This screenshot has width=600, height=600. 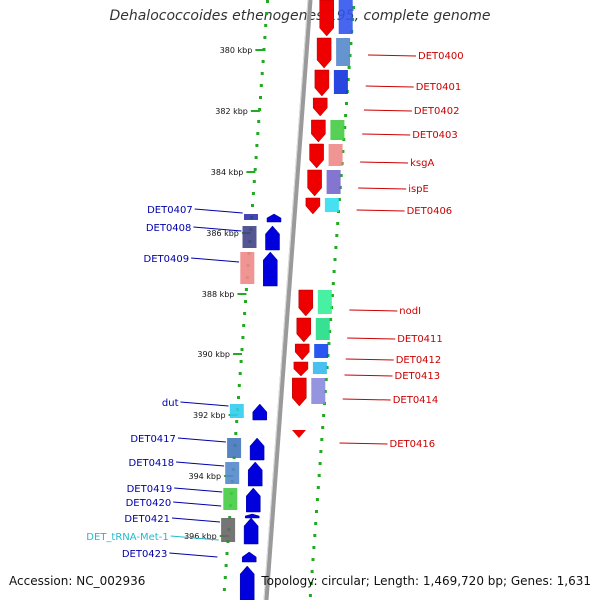 I want to click on forward-gene-label: DET0406, so click(x=430, y=211).